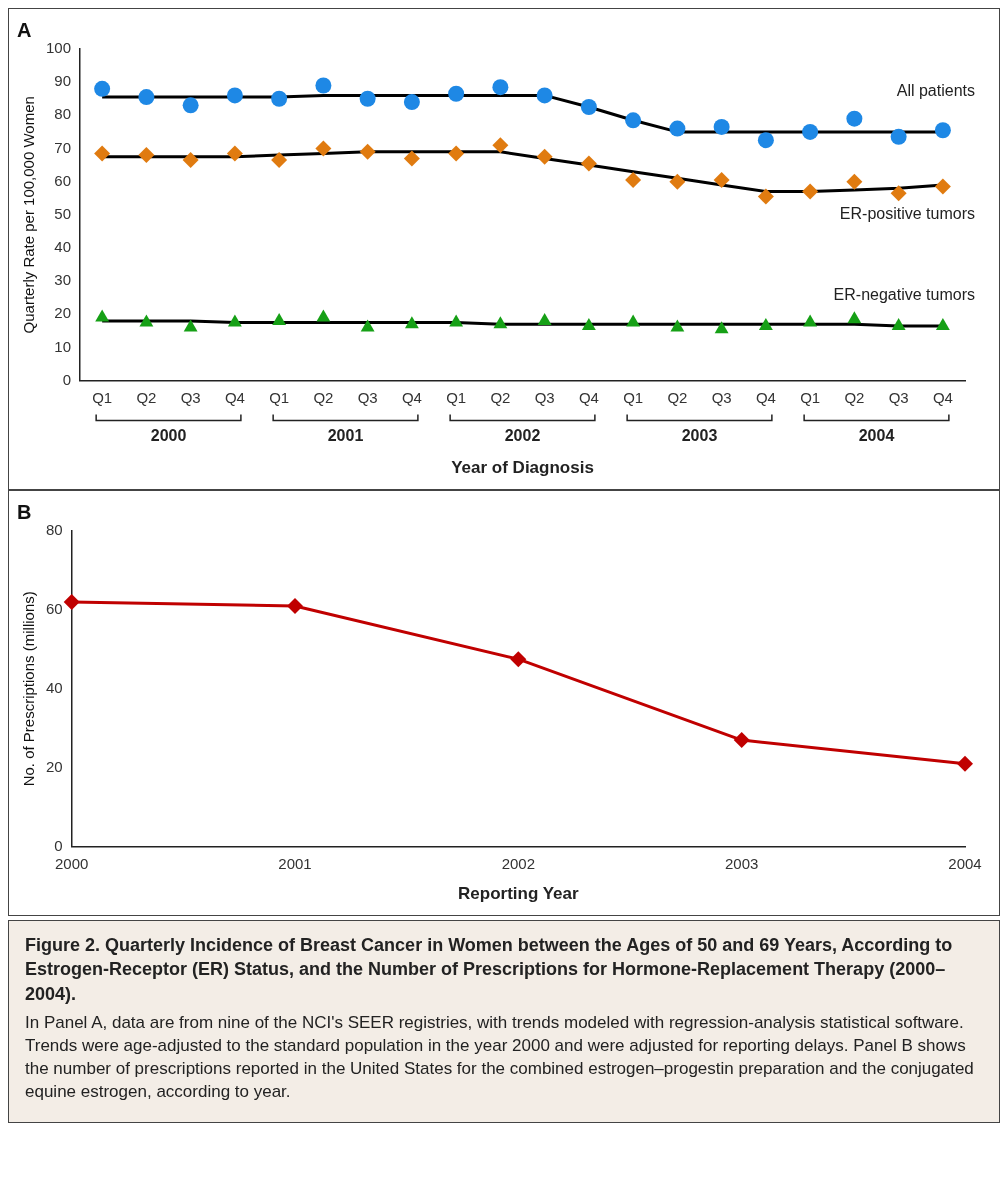 This screenshot has width=1008, height=1194. I want to click on y-tick-label: 100, so click(59, 48).